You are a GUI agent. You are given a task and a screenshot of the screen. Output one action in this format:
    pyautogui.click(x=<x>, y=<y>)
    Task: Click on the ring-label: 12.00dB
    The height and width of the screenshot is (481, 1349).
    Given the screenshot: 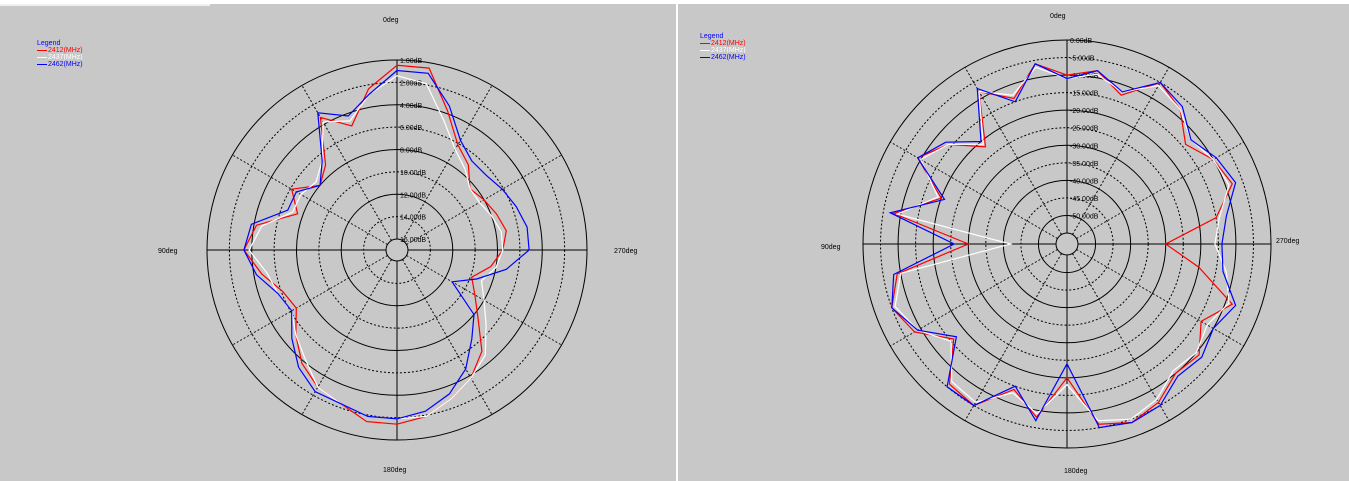 What is the action you would take?
    pyautogui.click(x=413, y=195)
    